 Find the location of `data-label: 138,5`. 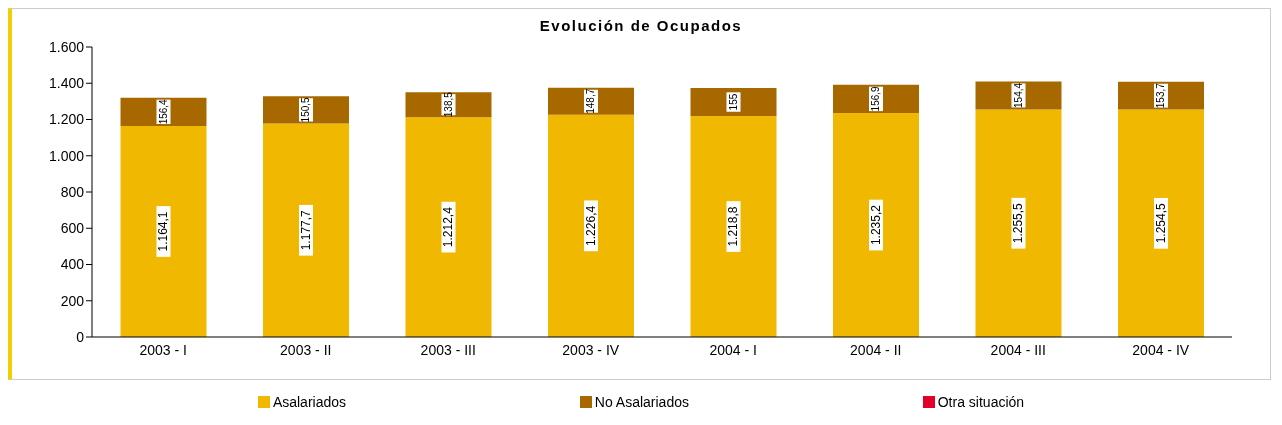

data-label: 138,5 is located at coordinates (448, 104).